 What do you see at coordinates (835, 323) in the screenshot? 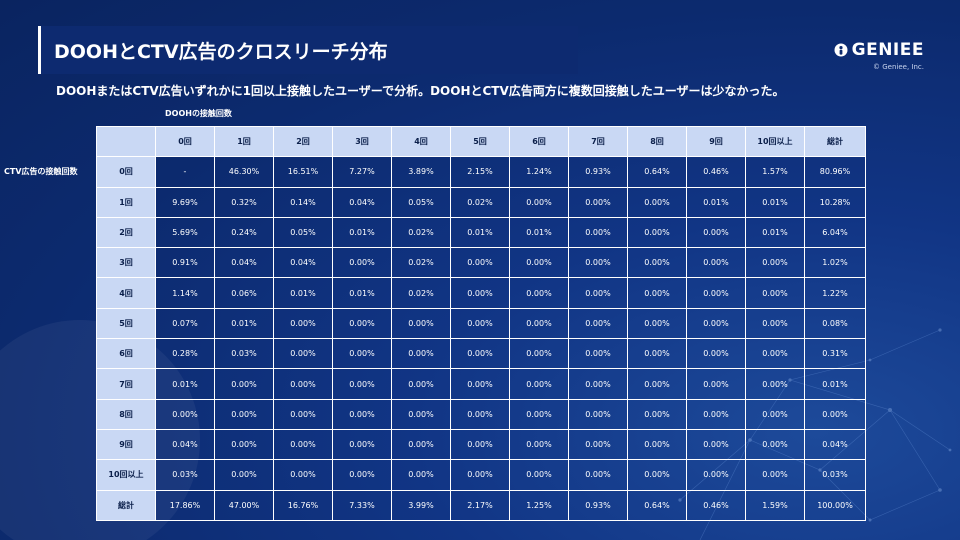
I see `table-cell: 0.08%` at bounding box center [835, 323].